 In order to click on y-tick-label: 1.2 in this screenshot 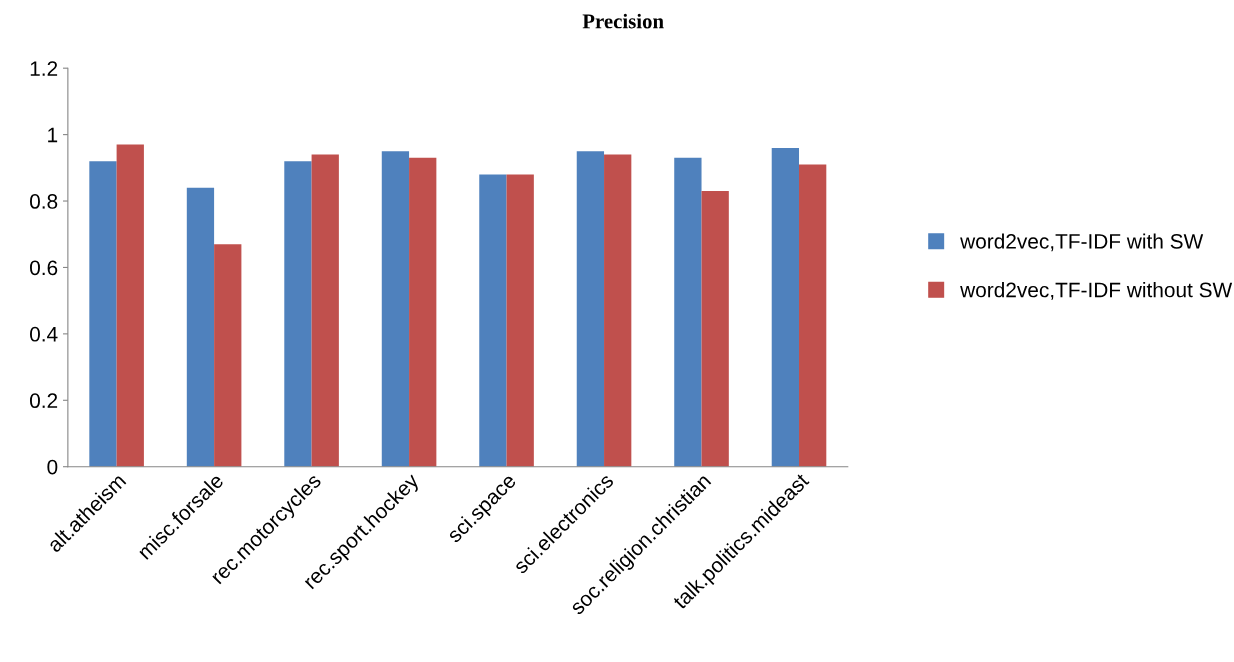, I will do `click(44, 68)`.